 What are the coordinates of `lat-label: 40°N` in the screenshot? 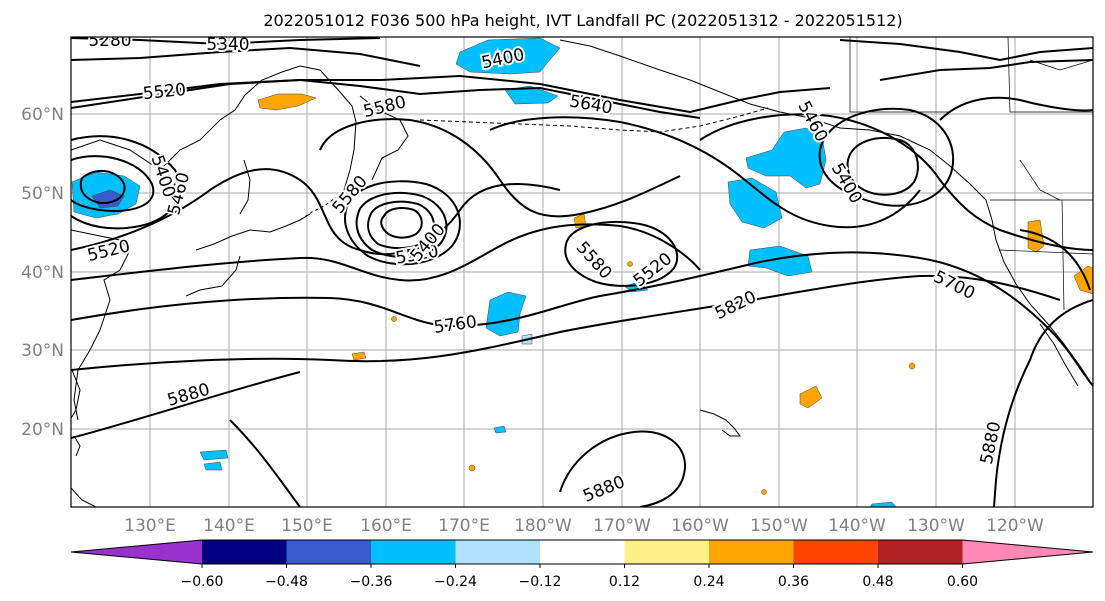 It's located at (42, 273).